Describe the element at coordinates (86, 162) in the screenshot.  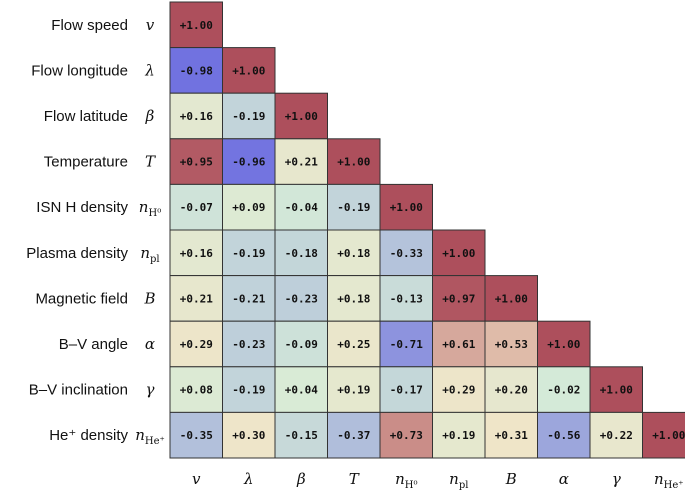
I see `row-label-3: Temperature` at that location.